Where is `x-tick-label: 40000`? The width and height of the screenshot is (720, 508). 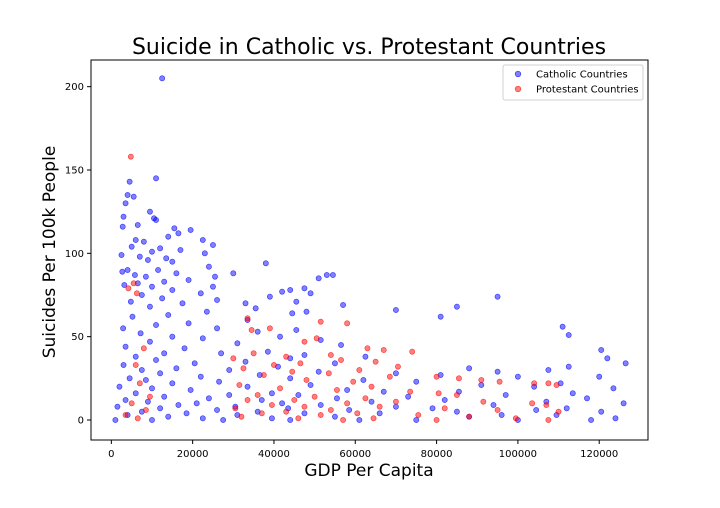
x-tick-label: 40000 is located at coordinates (274, 454).